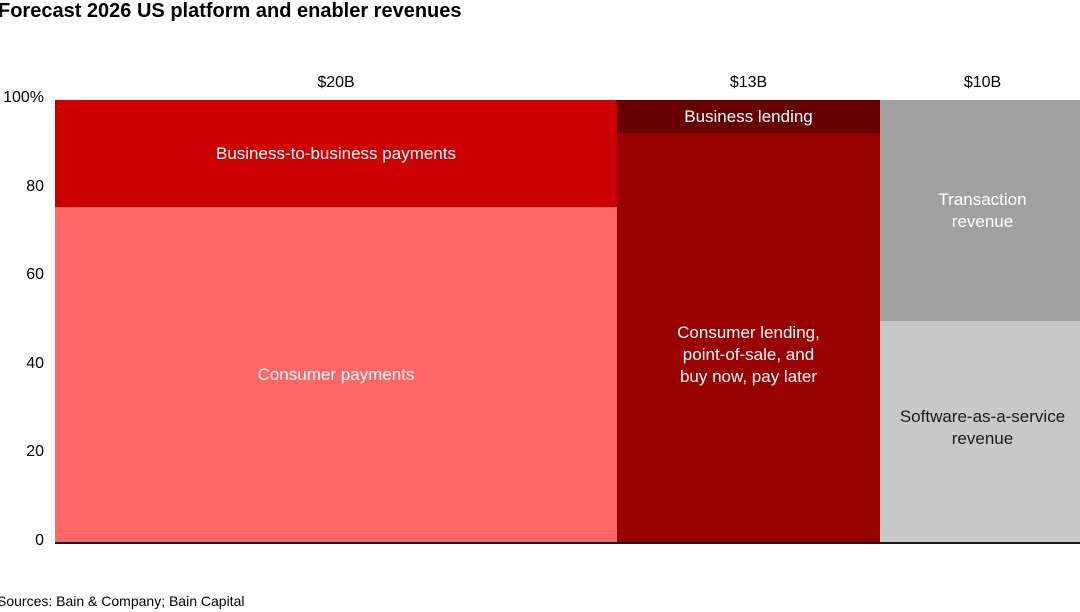  What do you see at coordinates (35, 186) in the screenshot?
I see `y-tick-80: 80` at bounding box center [35, 186].